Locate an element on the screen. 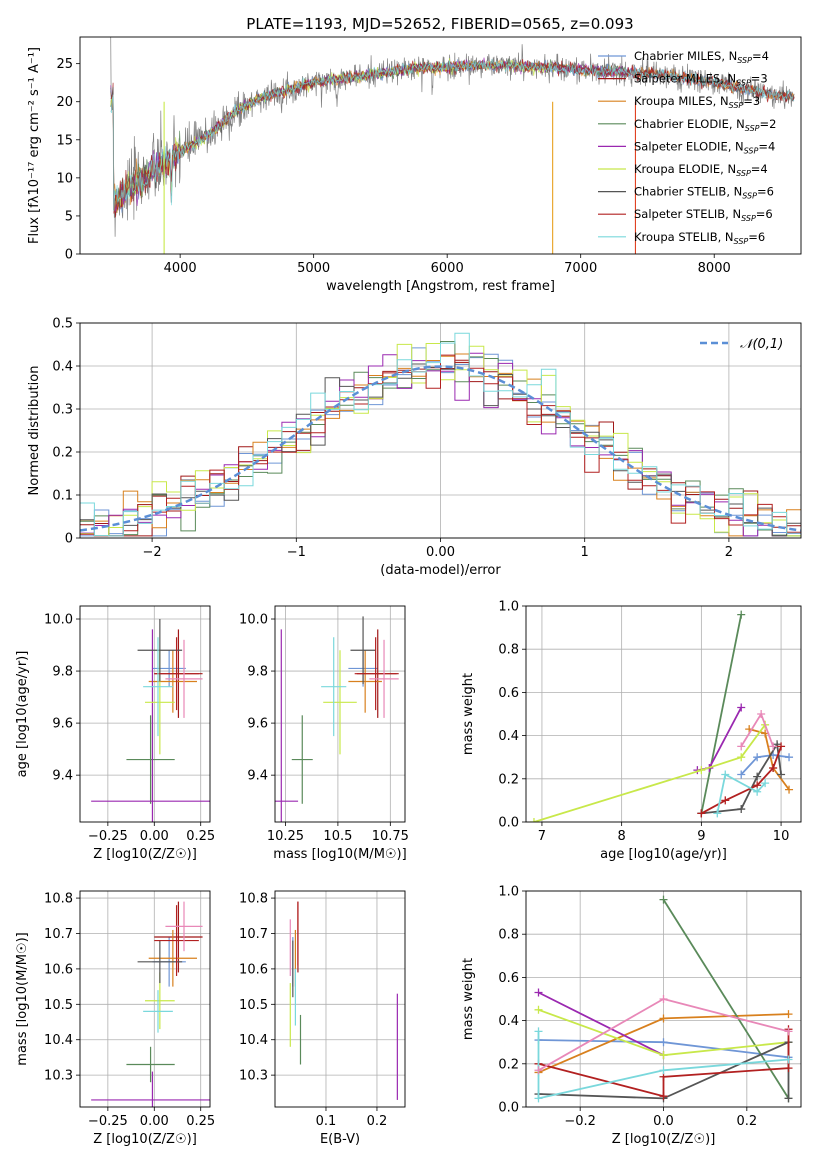 The image size is (819, 1170). y-tick-label: 10.8 is located at coordinates (253, 899).